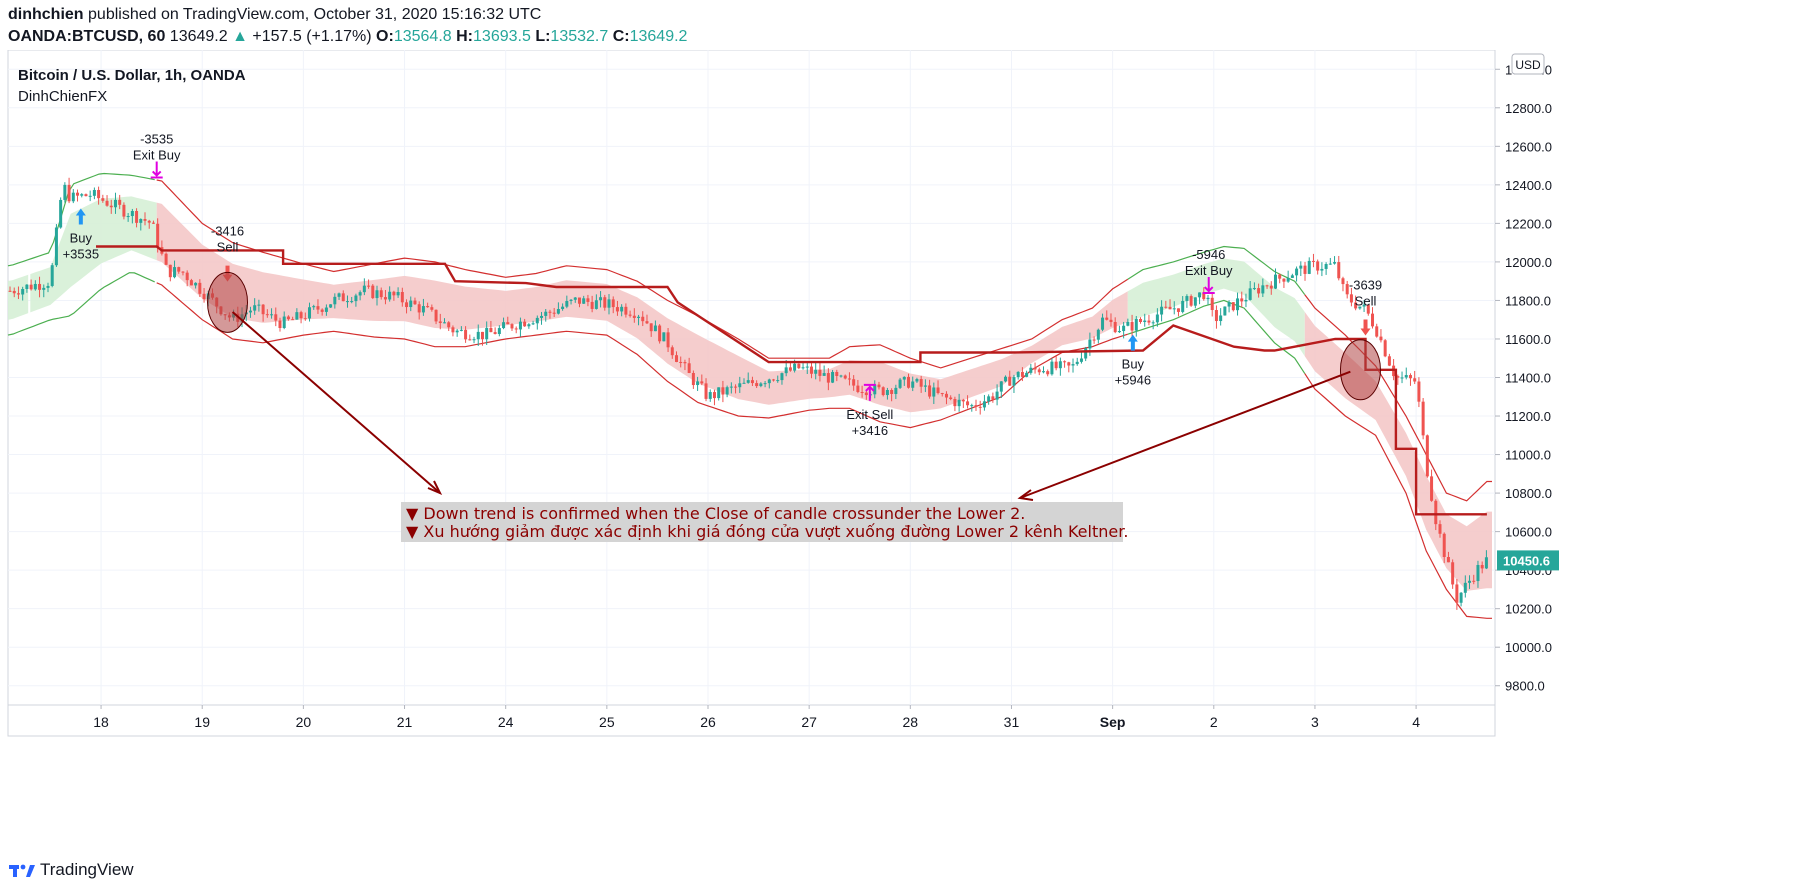  I want to click on signal-label: Exit Buy, so click(157, 154).